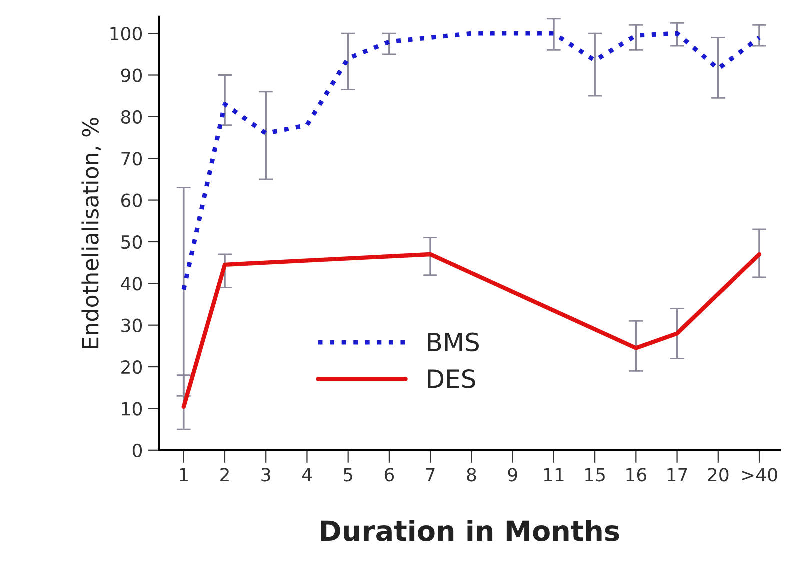 This screenshot has height=563, width=796. Describe the element at coordinates (595, 475) in the screenshot. I see `x-tick-label: 15` at that location.